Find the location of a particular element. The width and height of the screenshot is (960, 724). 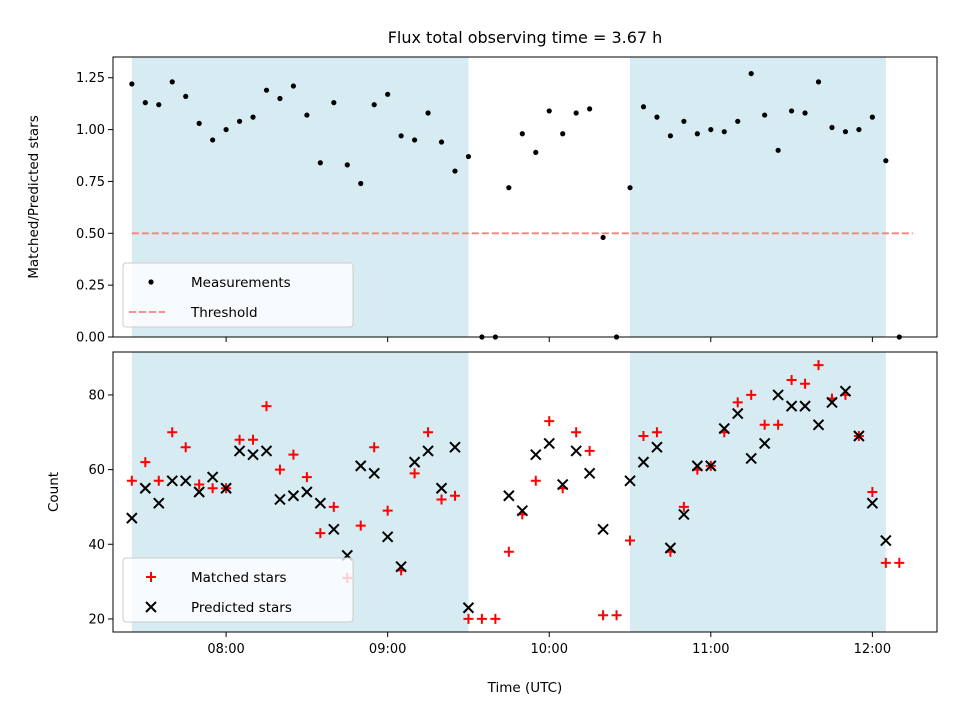

x-tick-label: 09:00 is located at coordinates (387, 649).